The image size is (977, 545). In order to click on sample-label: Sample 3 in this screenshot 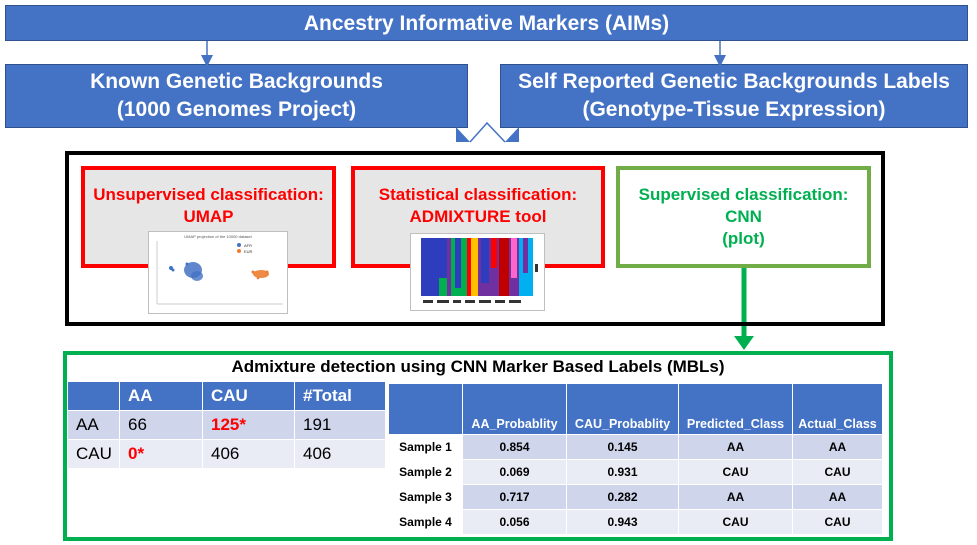, I will do `click(425, 497)`.